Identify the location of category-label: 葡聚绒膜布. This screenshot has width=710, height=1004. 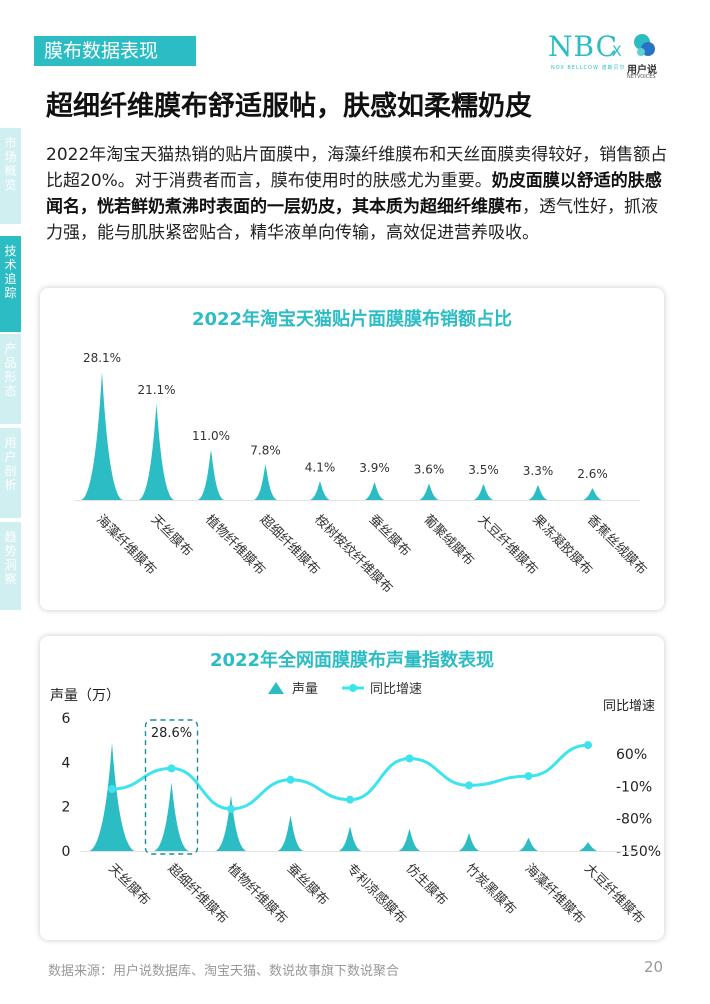
(448, 540).